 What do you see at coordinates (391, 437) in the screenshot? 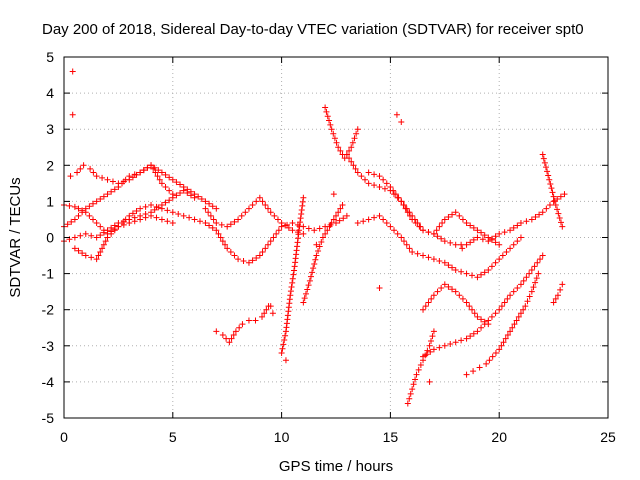
I see `x-tick-label: 15` at bounding box center [391, 437].